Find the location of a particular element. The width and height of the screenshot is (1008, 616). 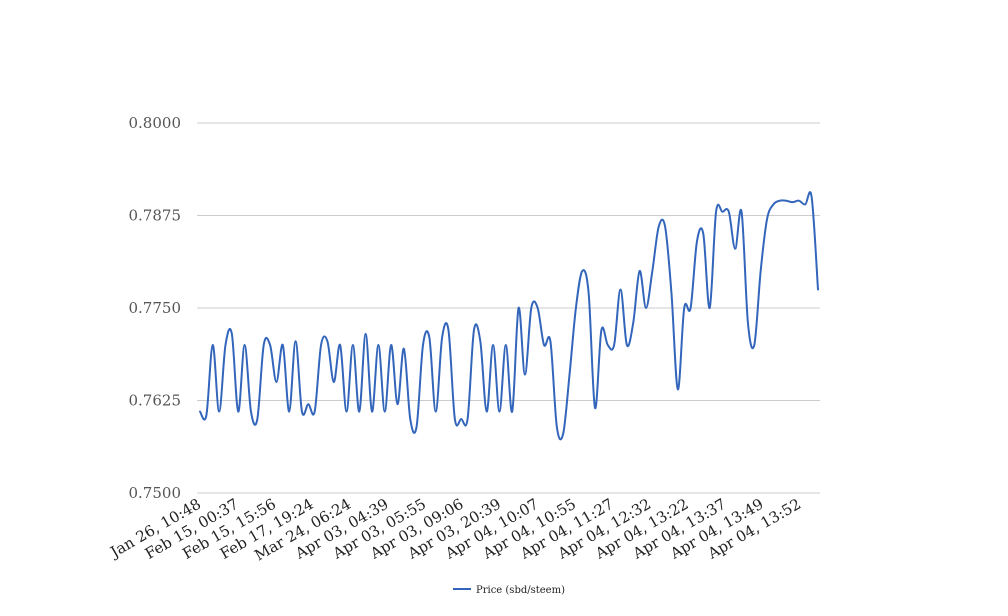

y-tick-label: 0.7875 is located at coordinates (155, 216).